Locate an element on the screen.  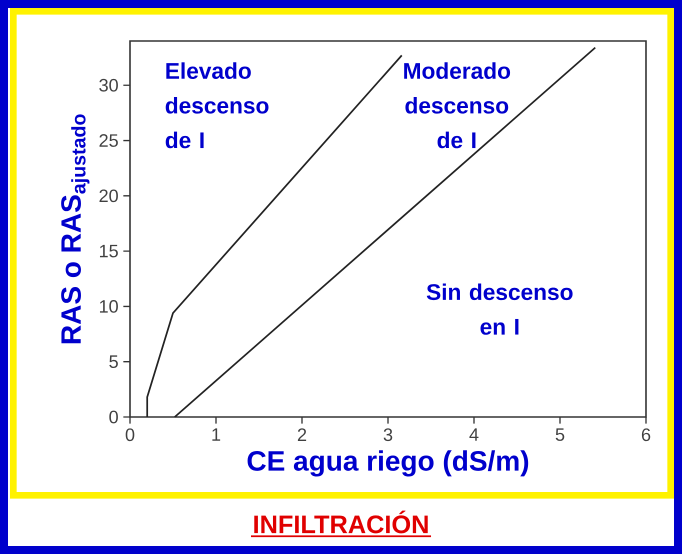
x-axis-title: CE agua riego (dS/m) is located at coordinates (388, 463).